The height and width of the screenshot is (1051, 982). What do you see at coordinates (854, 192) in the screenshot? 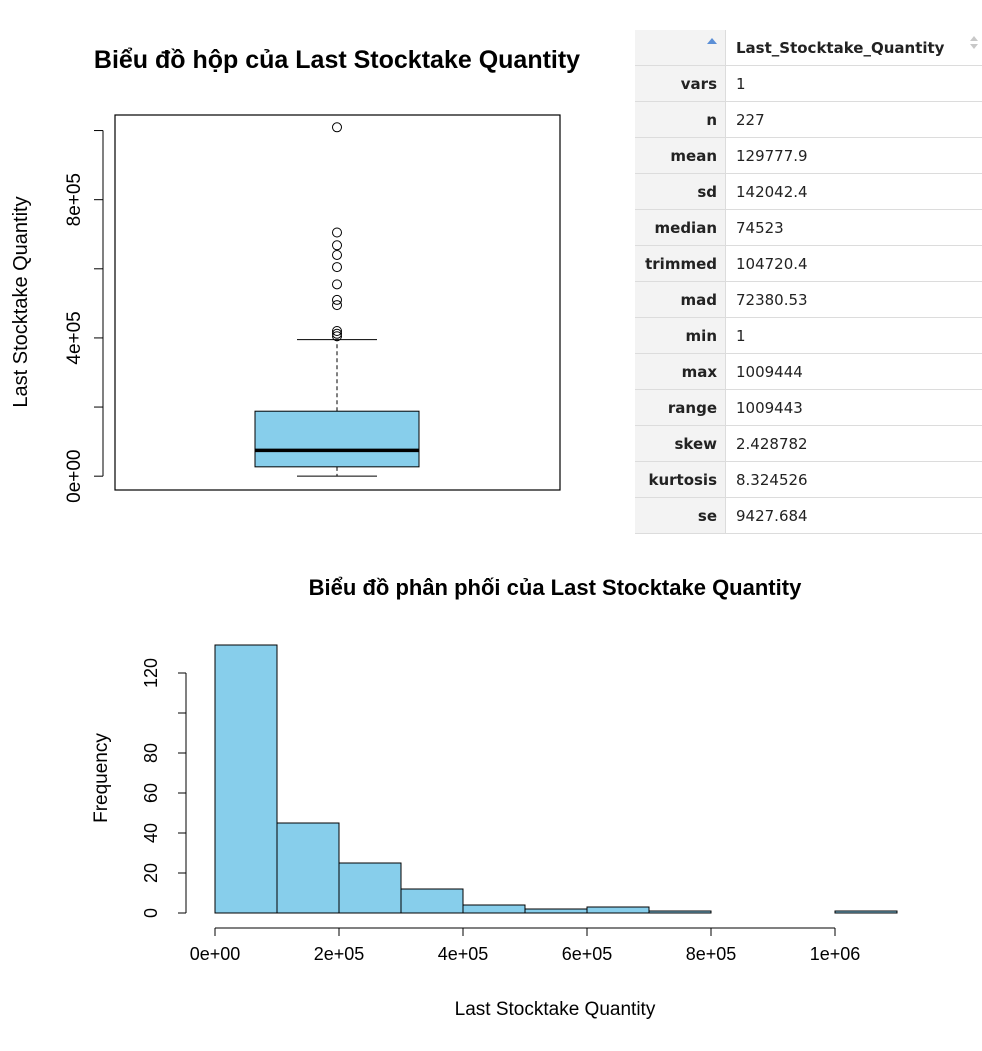
I see `row-value: 142042.4` at bounding box center [854, 192].